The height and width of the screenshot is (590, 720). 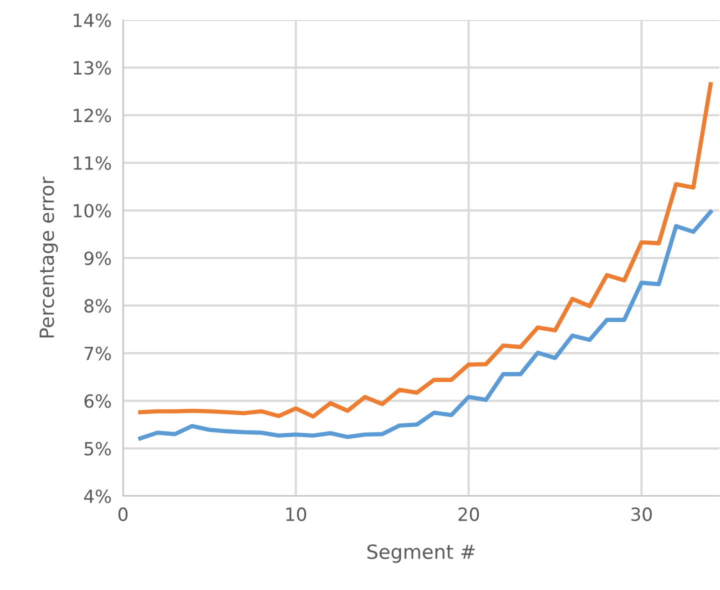 I want to click on y-tick-label: 14%, so click(x=92, y=20).